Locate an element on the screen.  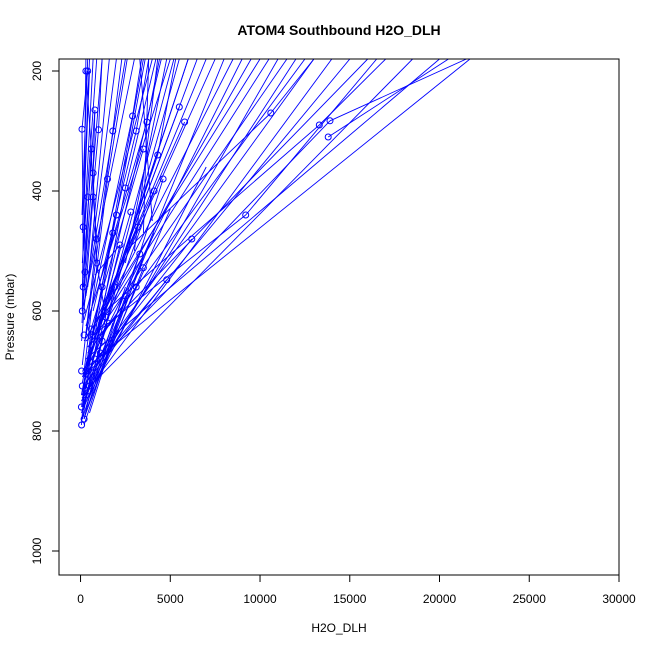
x-tick-label: 0 is located at coordinates (80, 599).